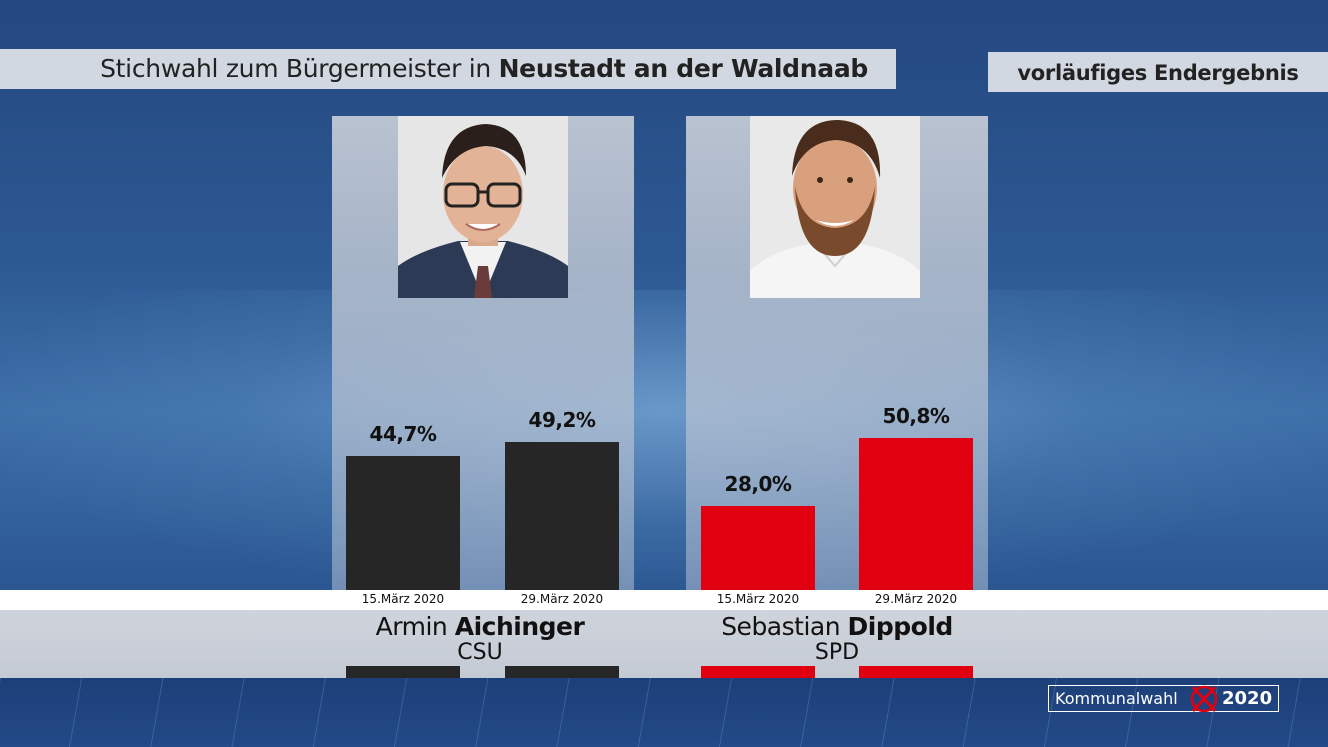 The width and height of the screenshot is (1328, 747). I want to click on election-logo: Kommunalwahl 2020, so click(1163, 699).